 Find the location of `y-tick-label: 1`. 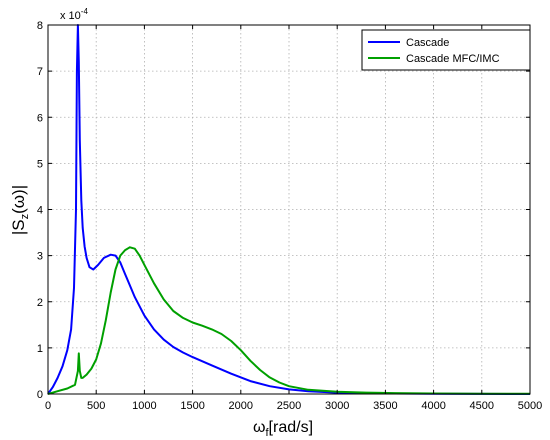

y-tick-label: 1 is located at coordinates (40, 349).